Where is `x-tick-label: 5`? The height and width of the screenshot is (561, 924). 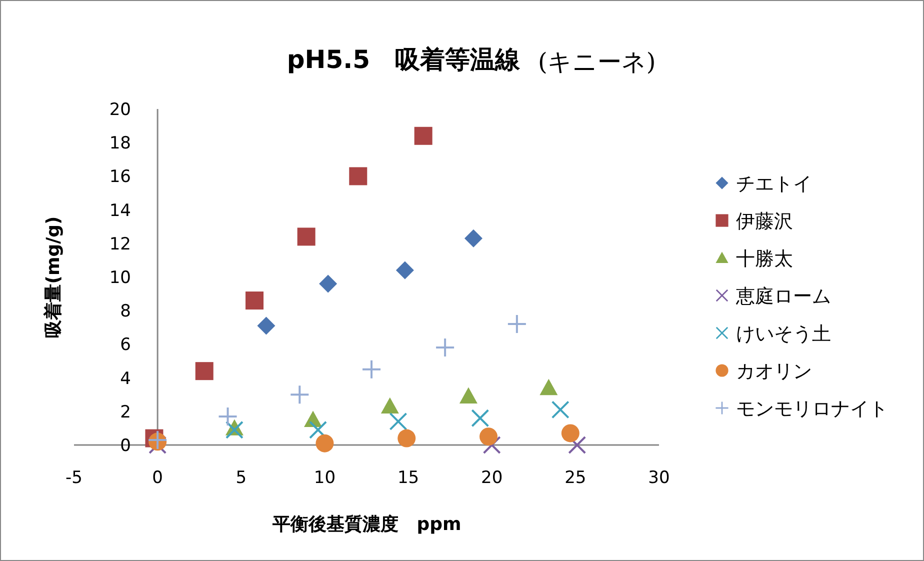 x-tick-label: 5 is located at coordinates (241, 478).